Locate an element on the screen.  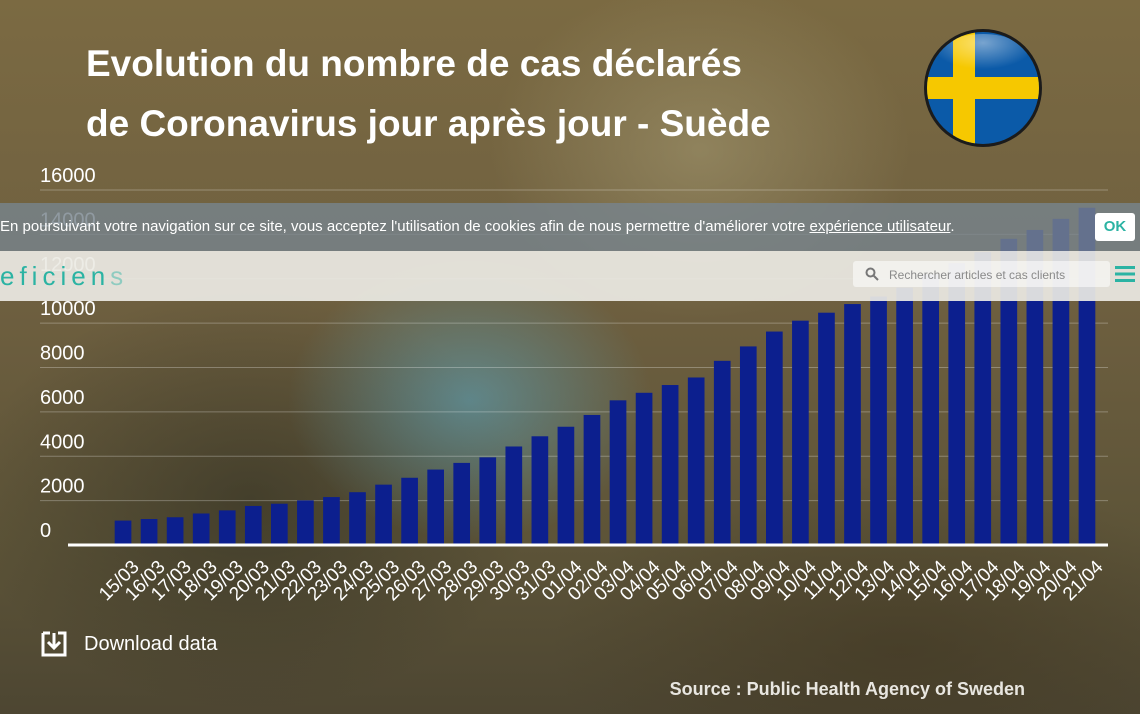
y-tick-label: 4000 is located at coordinates (62, 442).